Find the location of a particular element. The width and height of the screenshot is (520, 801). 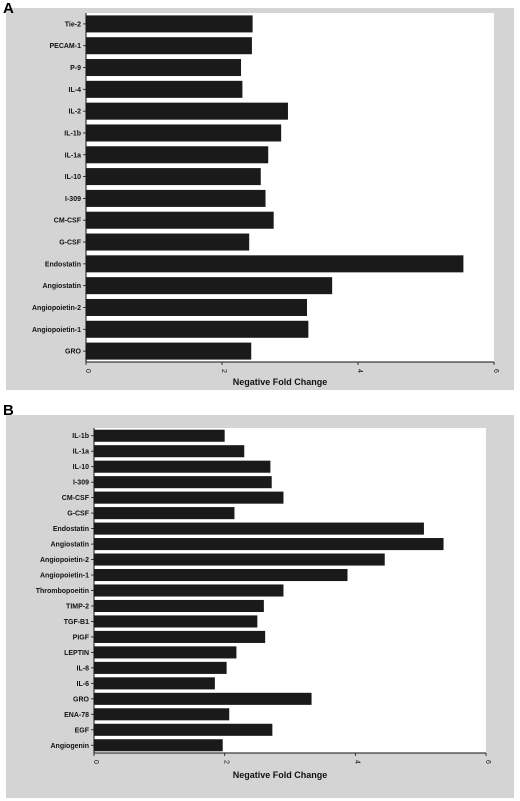

chart-b-category-label-18: ENA-78 is located at coordinates (76, 715).